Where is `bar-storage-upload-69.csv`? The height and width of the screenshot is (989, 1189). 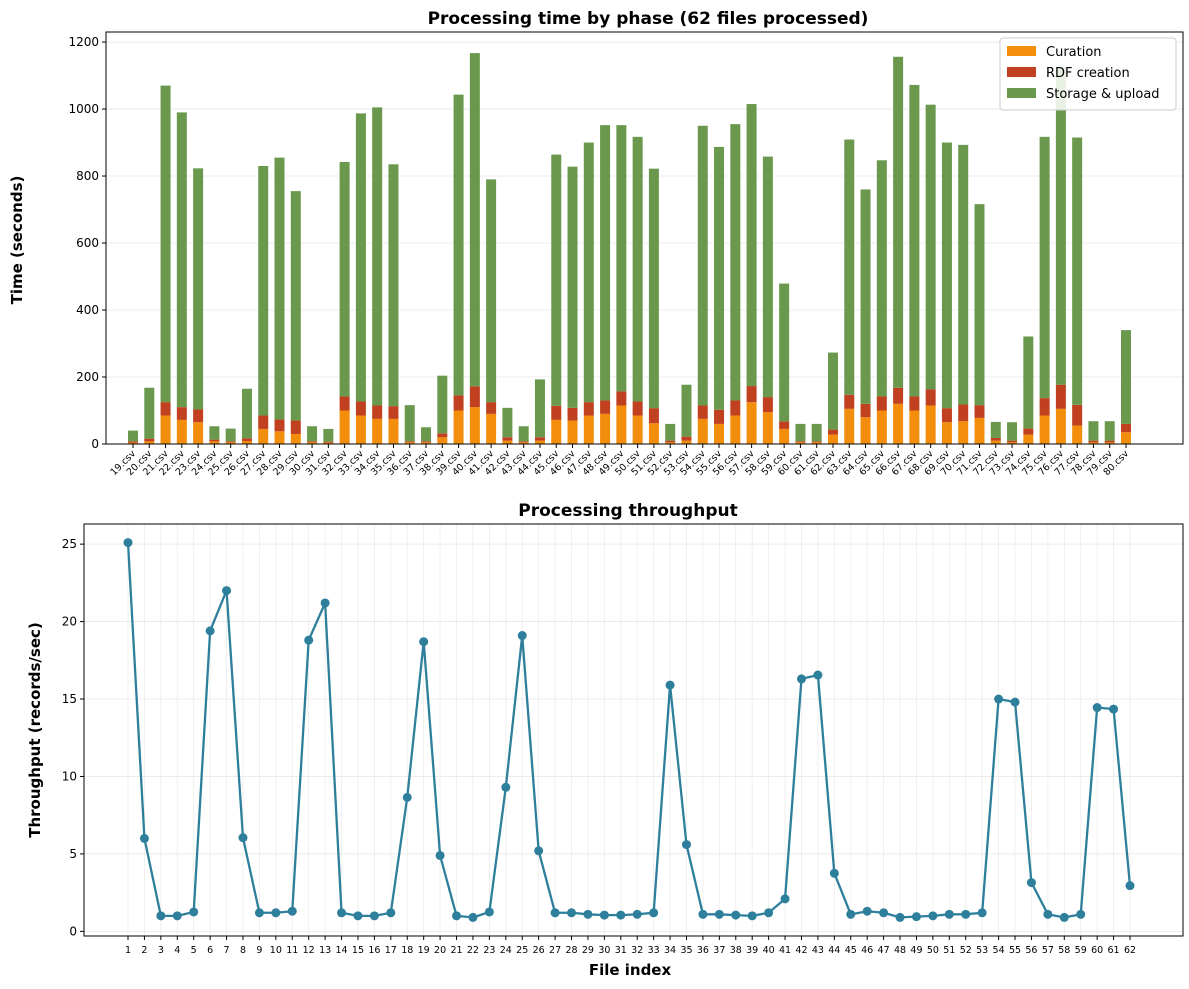
bar-storage-upload-69.csv is located at coordinates (946, 275).